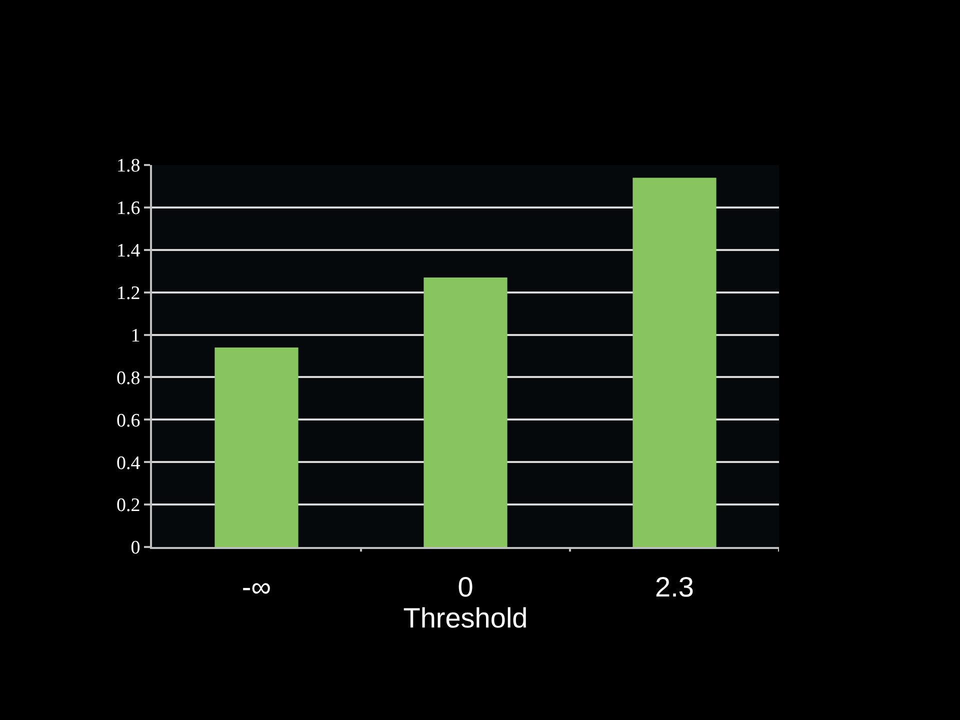 The width and height of the screenshot is (960, 720). I want to click on y-tick-label: 0.2, so click(128, 505).